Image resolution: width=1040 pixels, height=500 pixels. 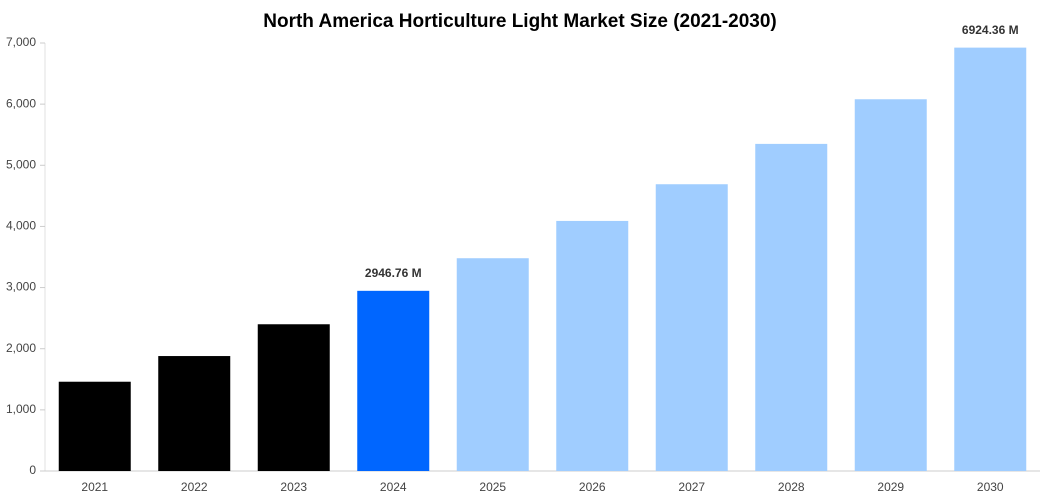 What do you see at coordinates (21, 164) in the screenshot?
I see `y-tick-label: 5,000` at bounding box center [21, 164].